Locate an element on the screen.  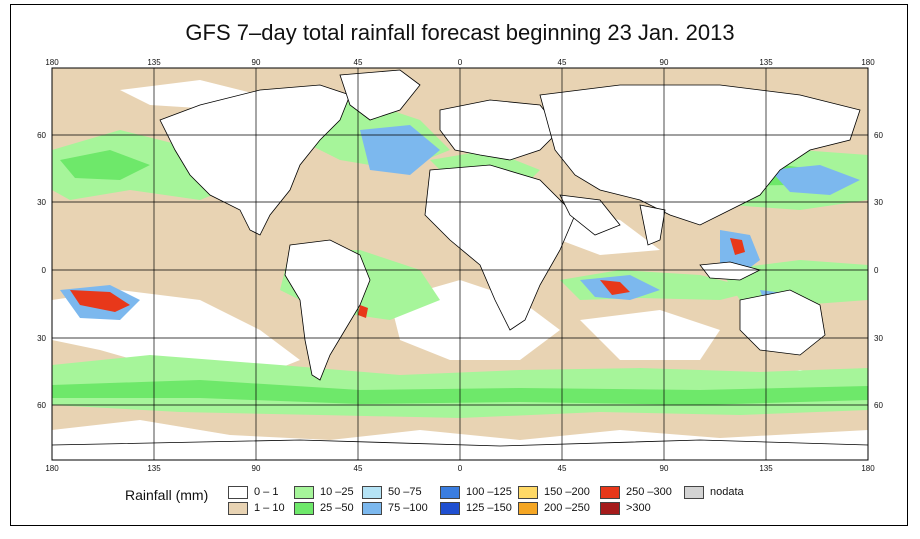
legend-text-1: 1 – 10 is located at coordinates (269, 508).